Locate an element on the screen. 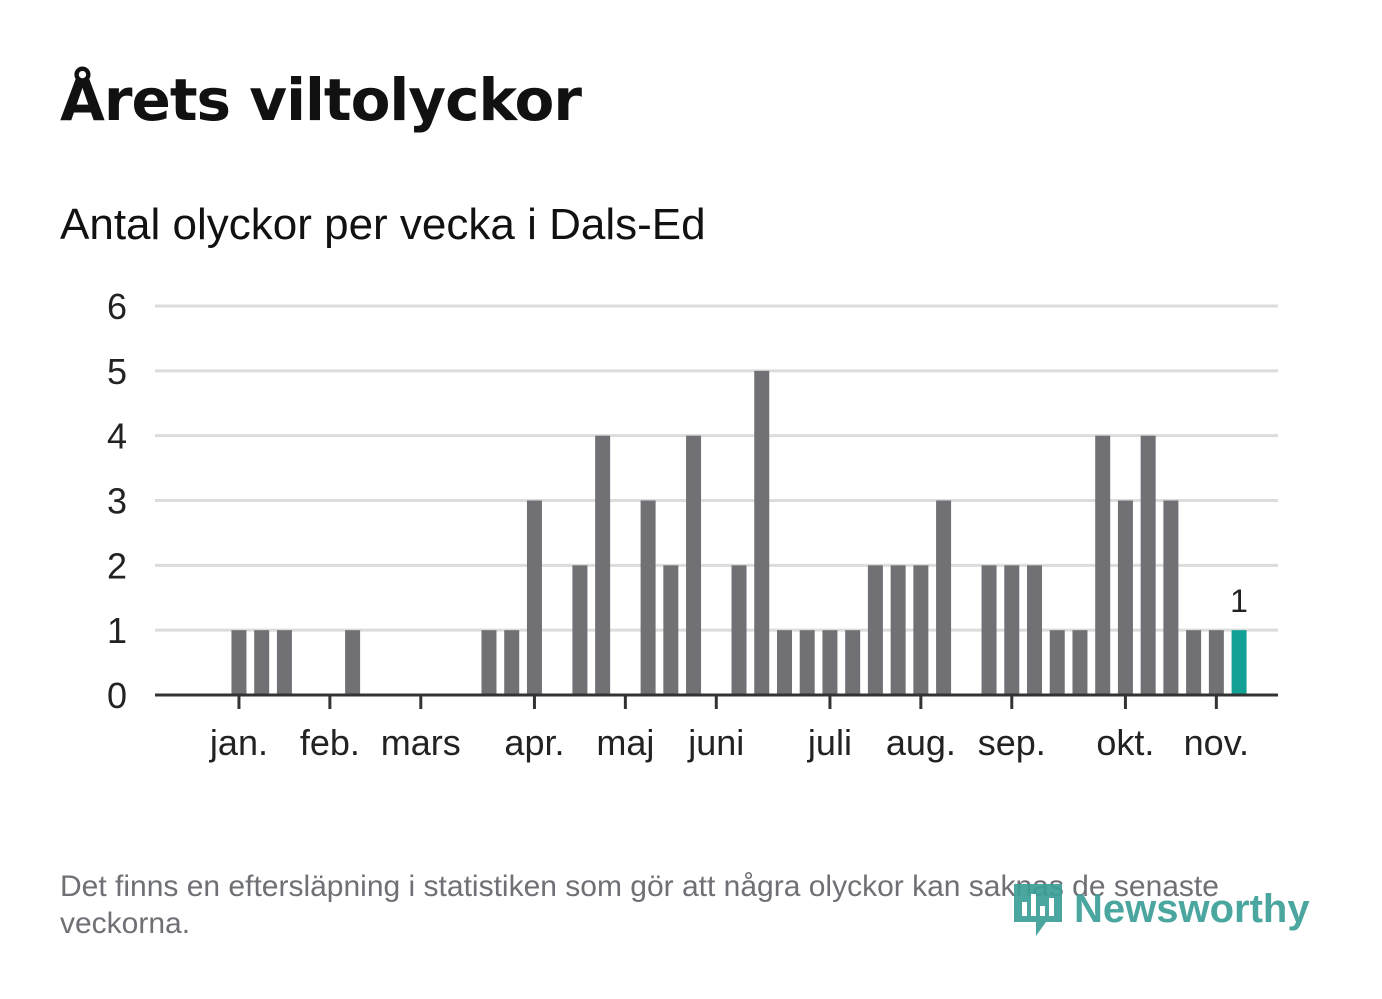 The height and width of the screenshot is (999, 1382). y-tick-label: 1 is located at coordinates (117, 630).